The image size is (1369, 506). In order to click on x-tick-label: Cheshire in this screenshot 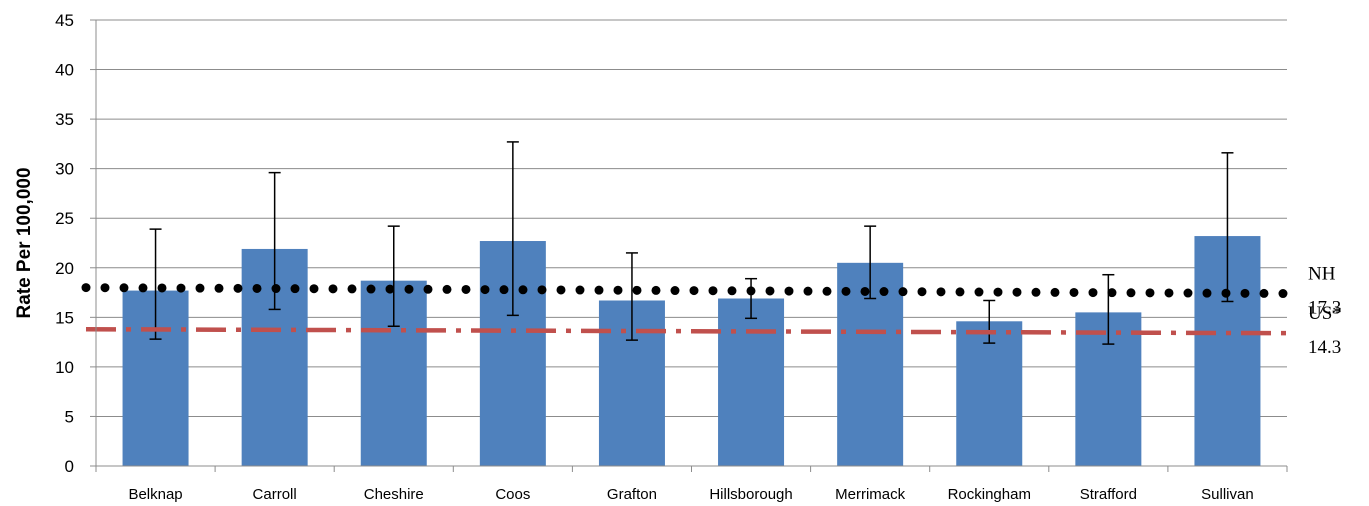, I will do `click(394, 494)`.